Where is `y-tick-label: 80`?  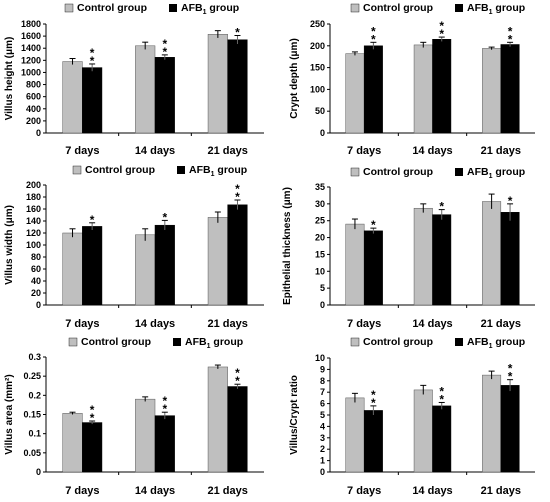 y-tick-label: 80 is located at coordinates (36, 257).